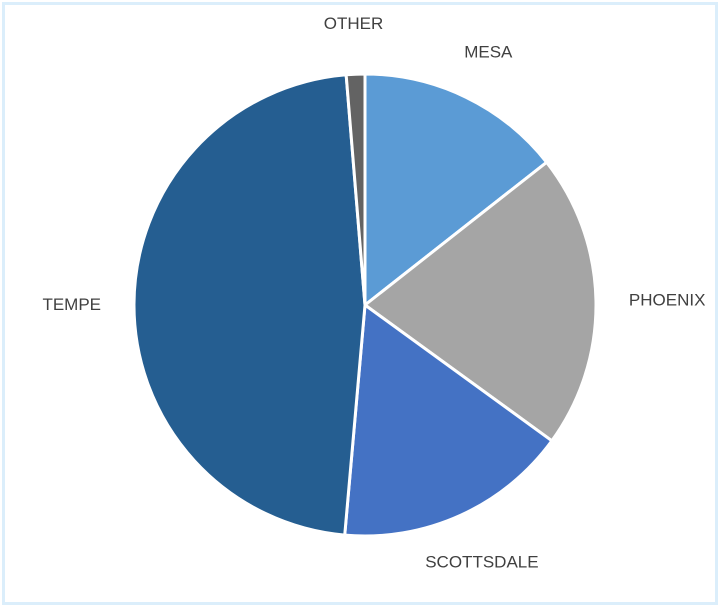 This screenshot has width=718, height=605. Describe the element at coordinates (448, 420) in the screenshot. I see `pie-slice-scottsdale` at that location.